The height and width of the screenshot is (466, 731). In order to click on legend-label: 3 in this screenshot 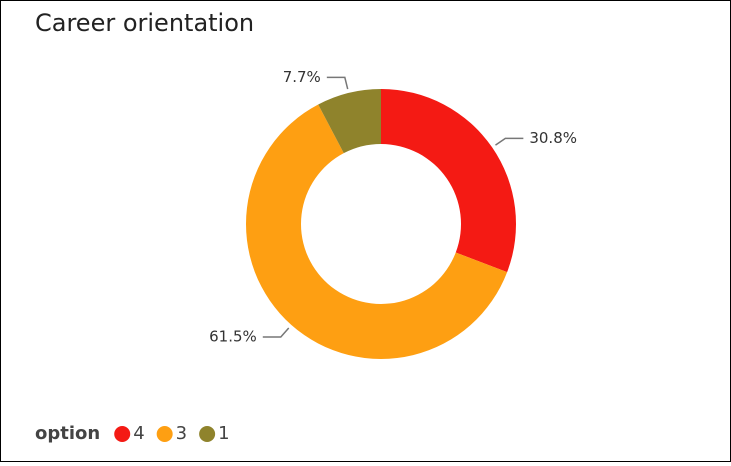, I will do `click(181, 433)`.